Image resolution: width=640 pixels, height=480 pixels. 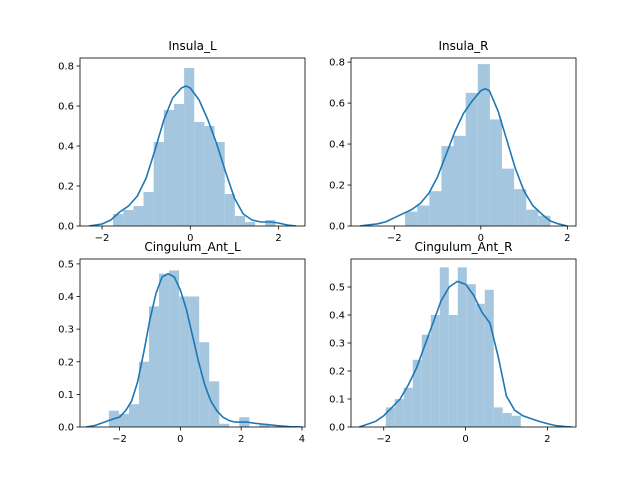 What do you see at coordinates (463, 247) in the screenshot?
I see `subplot-title: Cingulum_Ant_R` at bounding box center [463, 247].